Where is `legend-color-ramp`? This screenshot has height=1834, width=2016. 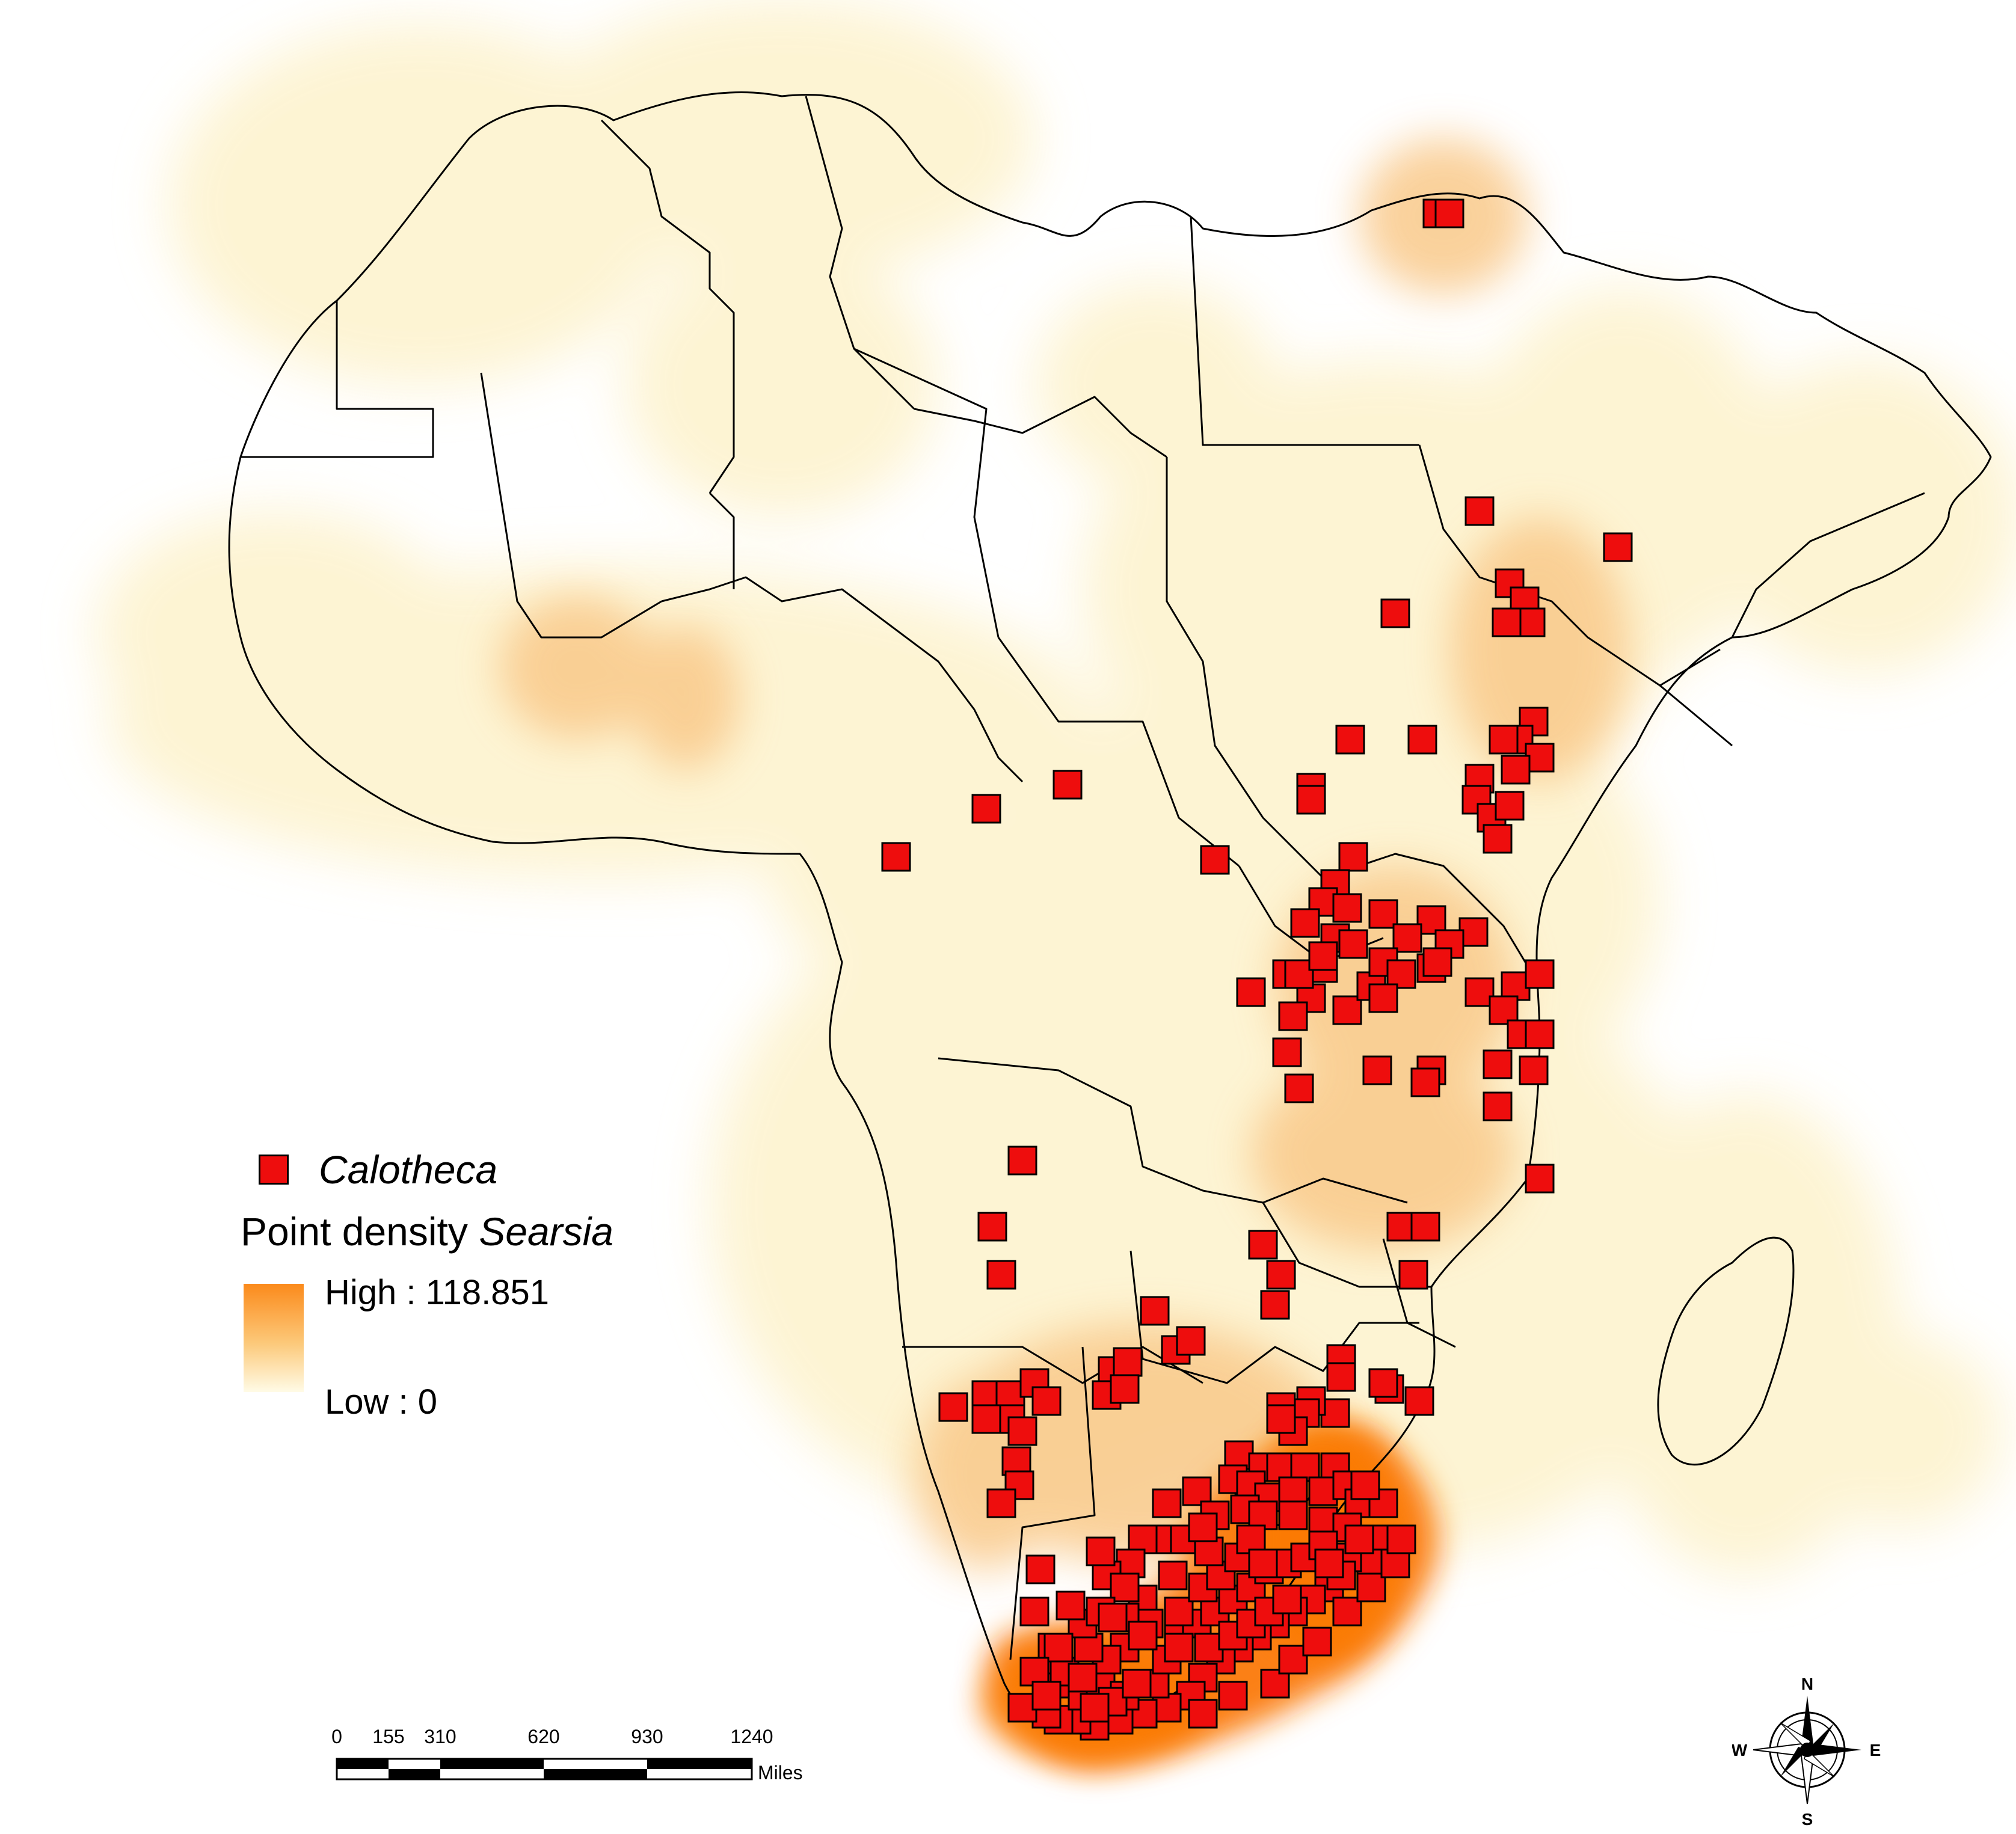 legend-color-ramp is located at coordinates (274, 1338).